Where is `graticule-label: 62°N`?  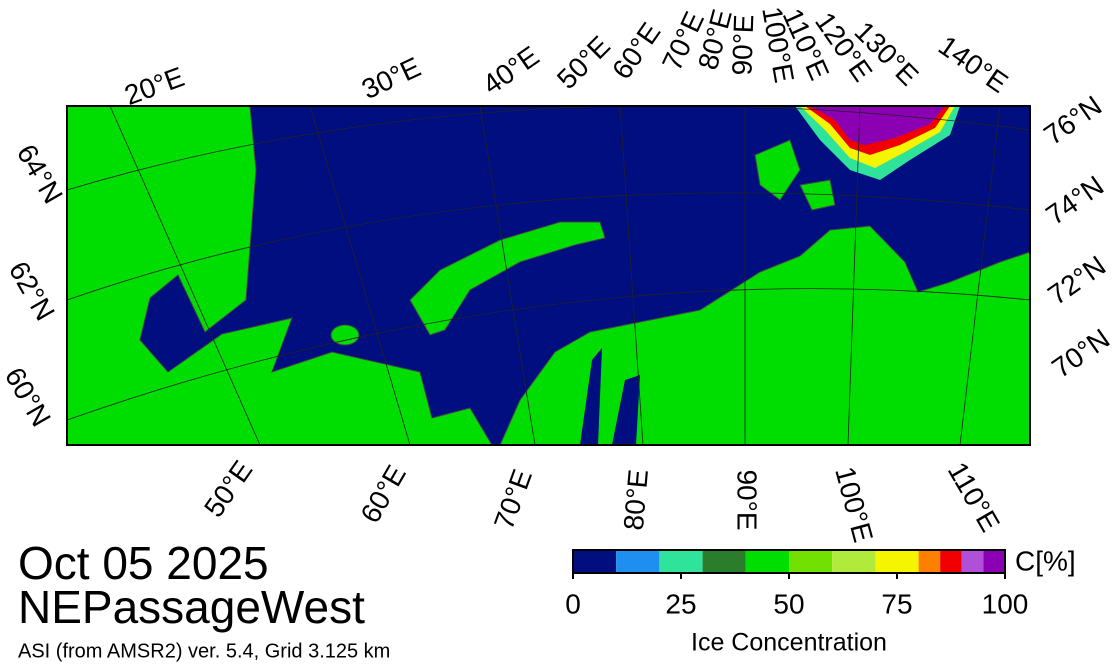 graticule-label: 62°N is located at coordinates (32, 291).